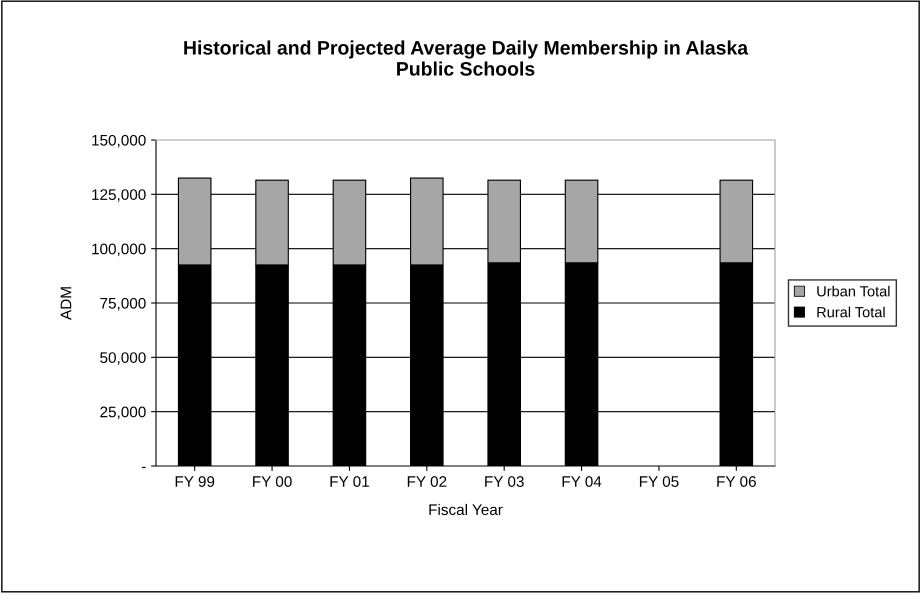 The image size is (921, 593). I want to click on x-tick-label: FY 06, so click(736, 481).